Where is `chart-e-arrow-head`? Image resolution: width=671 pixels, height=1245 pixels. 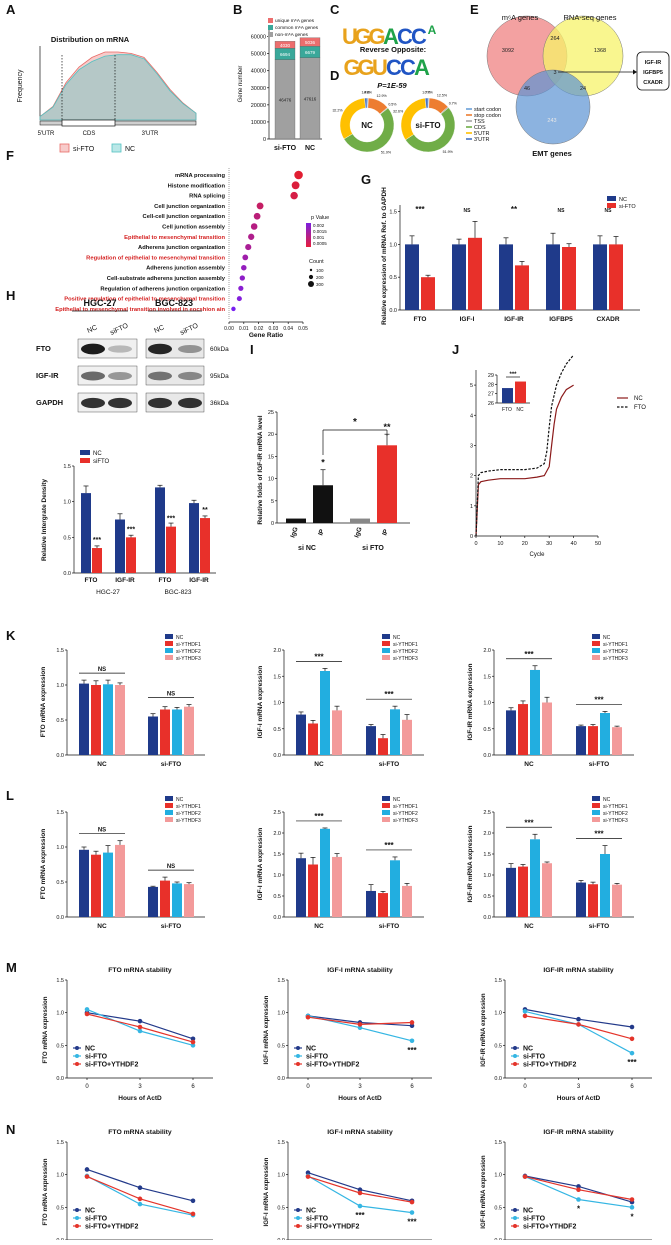
chart-e-arrow-head is located at coordinates (635, 72).